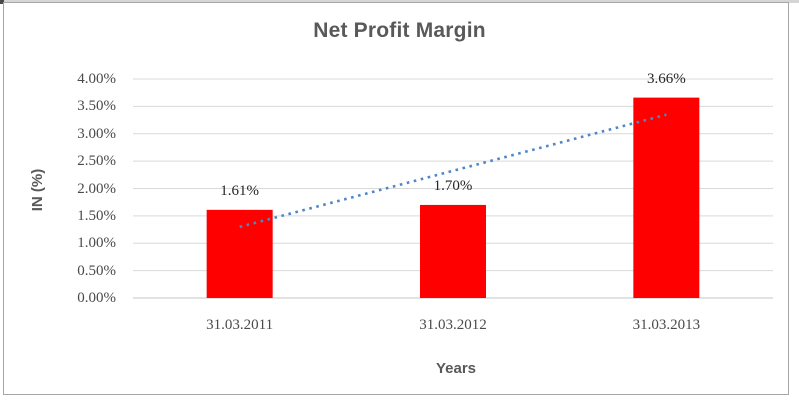 The width and height of the screenshot is (799, 407). I want to click on x-tick-label: 31.03.2012, so click(453, 325).